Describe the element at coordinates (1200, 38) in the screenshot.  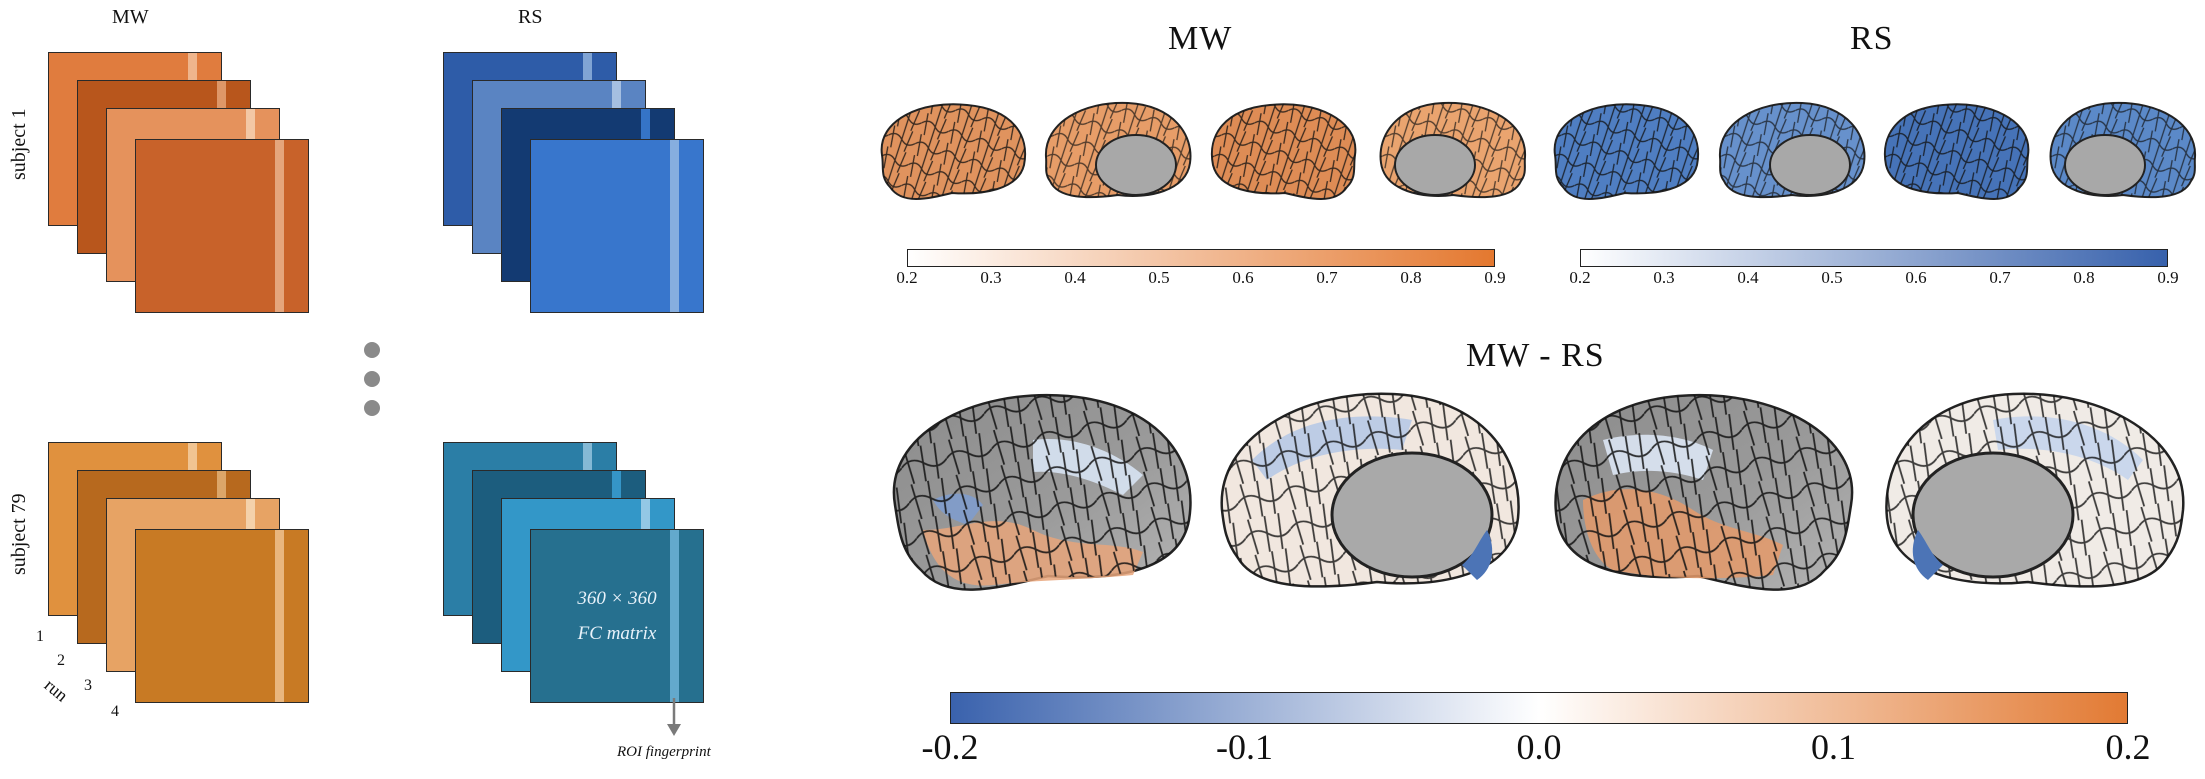
I see `title-mw: MW` at that location.